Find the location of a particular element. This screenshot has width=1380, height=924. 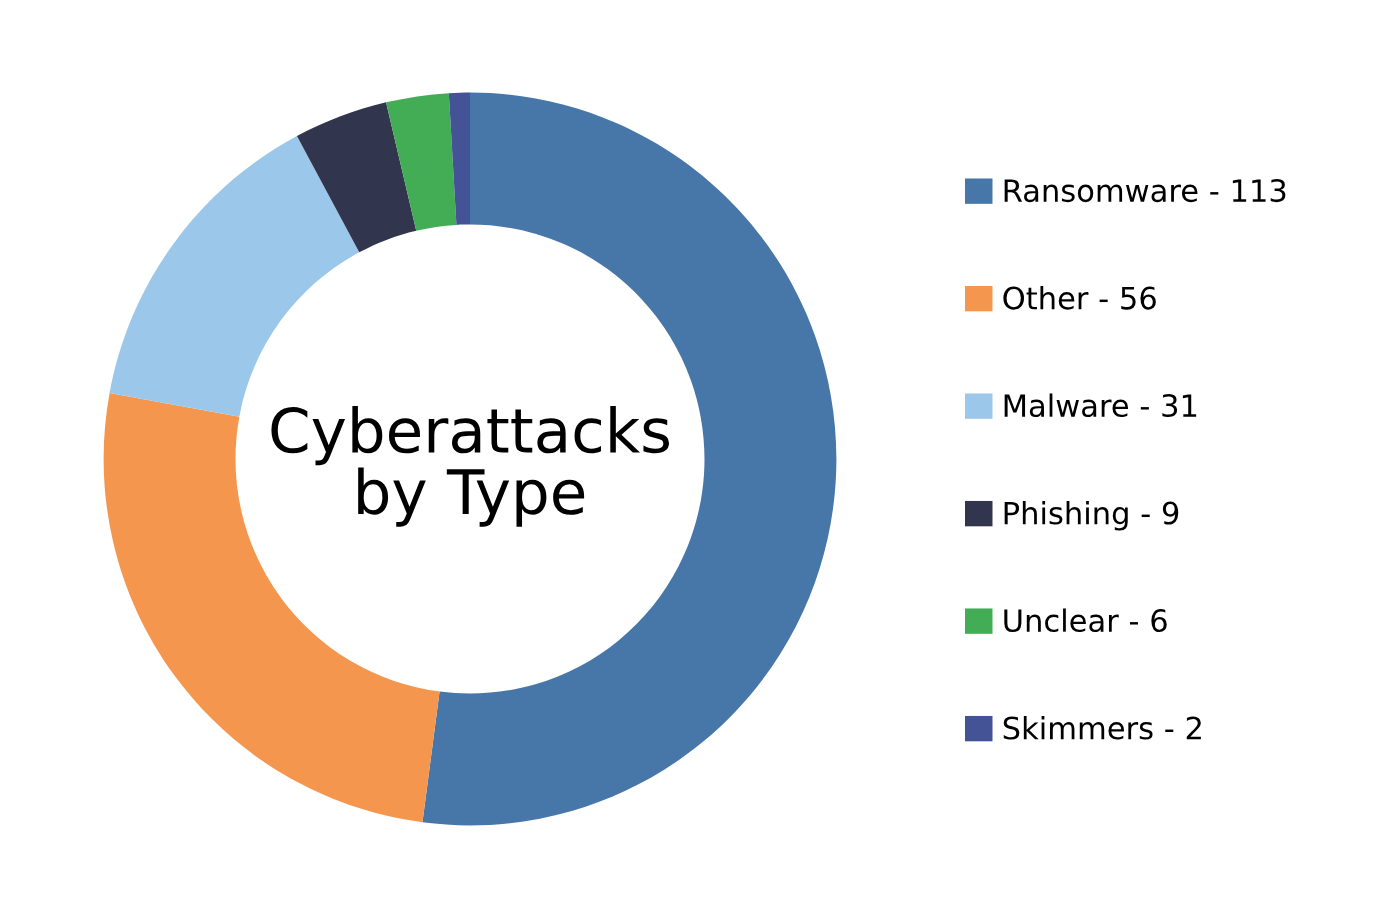

legend-label: Unclear - 6 is located at coordinates (1085, 620).